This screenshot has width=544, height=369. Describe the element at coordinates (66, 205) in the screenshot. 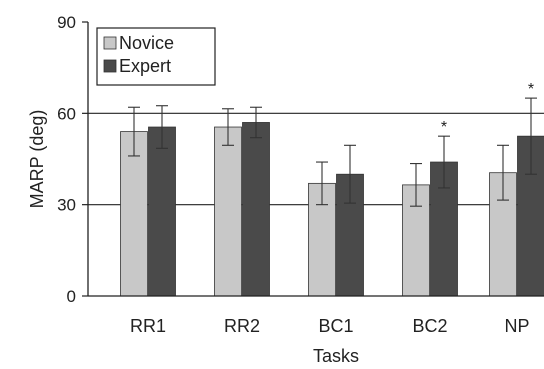

I see `y-tick-label: 30` at that location.